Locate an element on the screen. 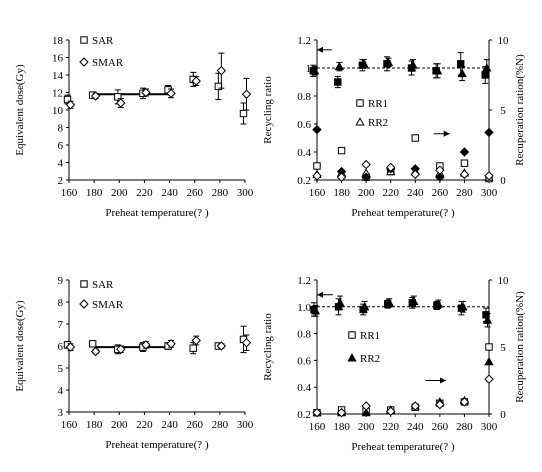 Image resolution: width=542 pixels, height=472 pixels. y-tick-label: 0.6 is located at coordinates (304, 361).